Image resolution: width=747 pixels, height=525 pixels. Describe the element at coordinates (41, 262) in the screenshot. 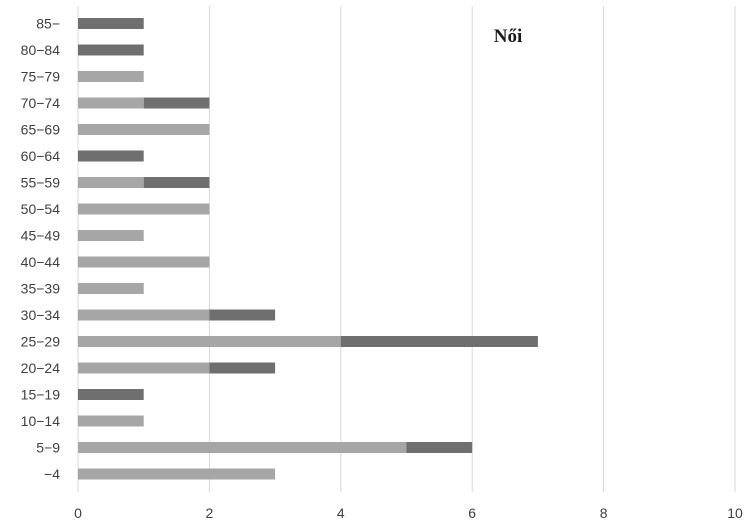

I see `category-label: 40−44` at that location.